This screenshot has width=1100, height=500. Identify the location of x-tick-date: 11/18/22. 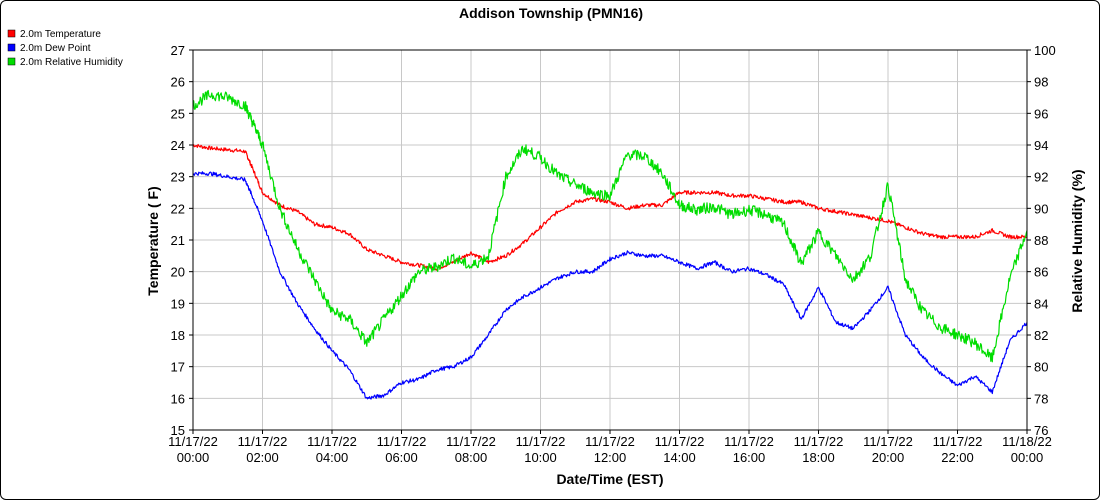
(1027, 441).